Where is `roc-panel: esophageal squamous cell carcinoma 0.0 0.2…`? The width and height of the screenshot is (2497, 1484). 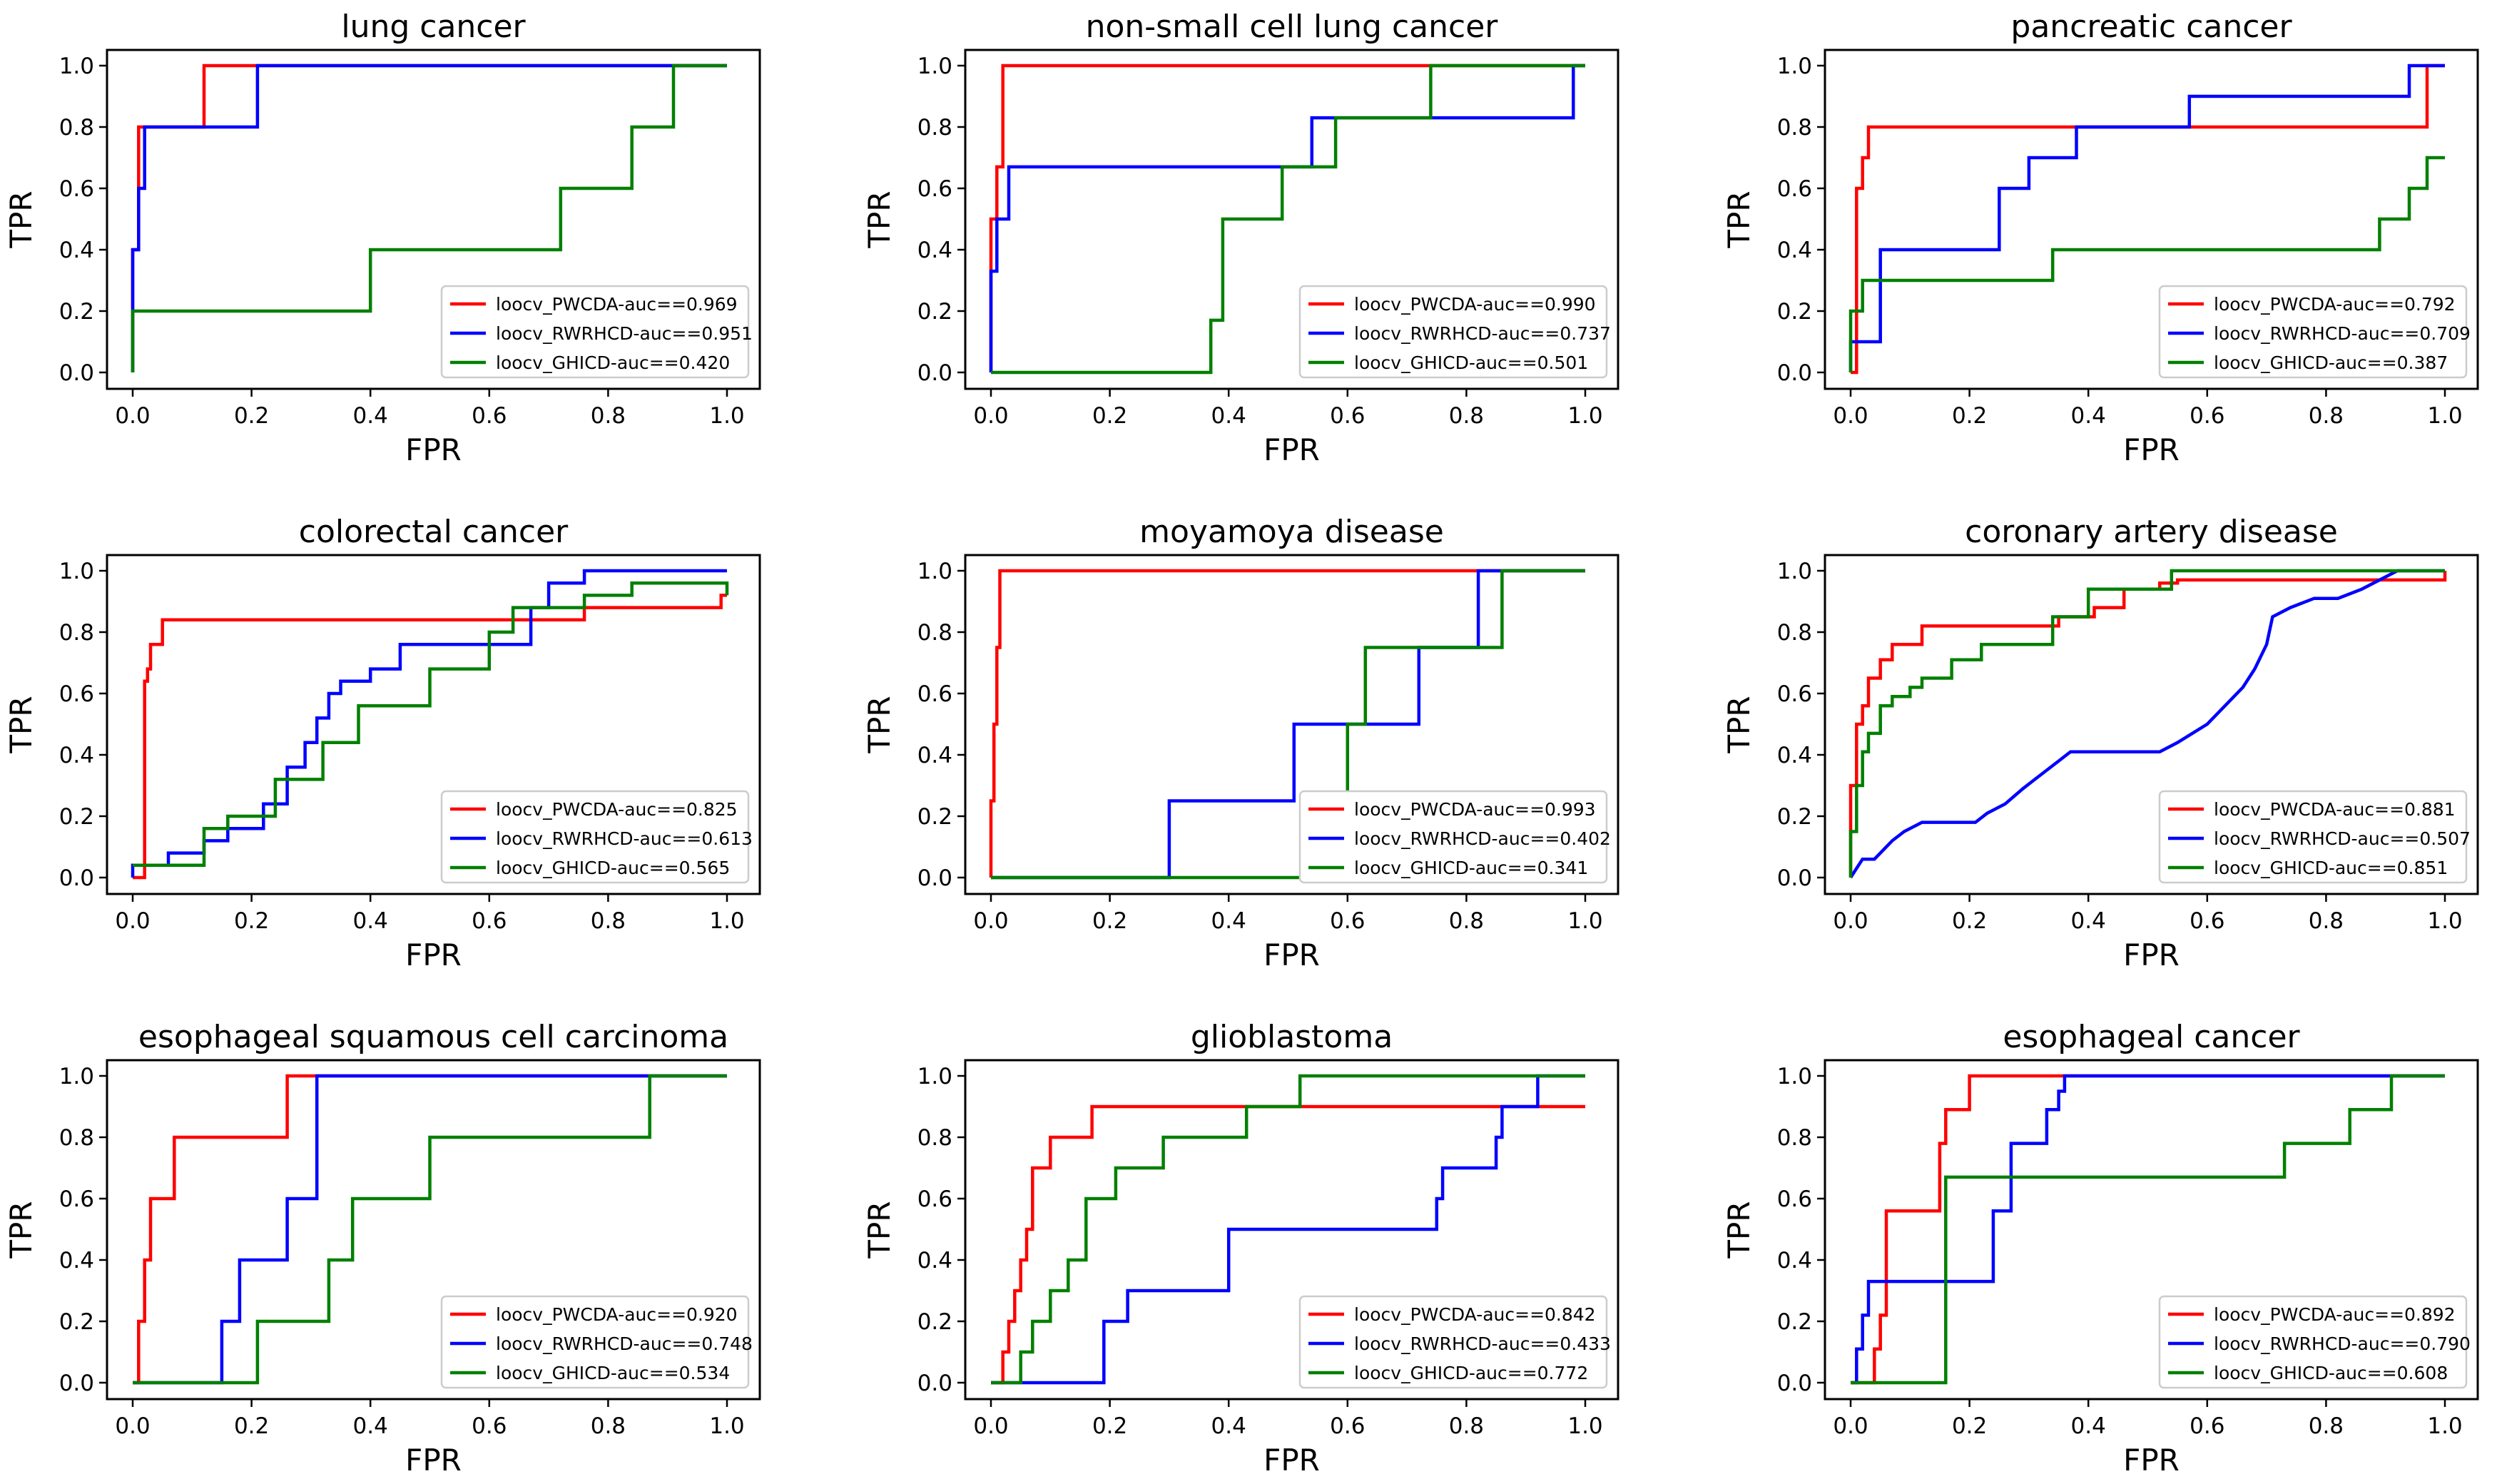
roc-panel: esophageal squamous cell carcinoma 0.0 0.2… is located at coordinates (382, 1248).